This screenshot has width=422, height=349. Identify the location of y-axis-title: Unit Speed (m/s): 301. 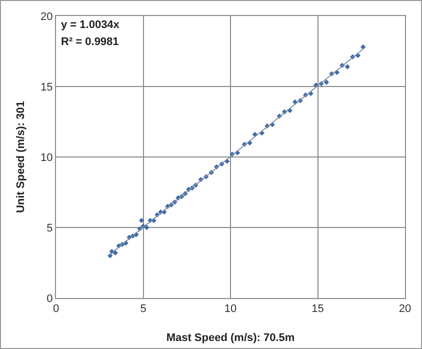
(21, 157).